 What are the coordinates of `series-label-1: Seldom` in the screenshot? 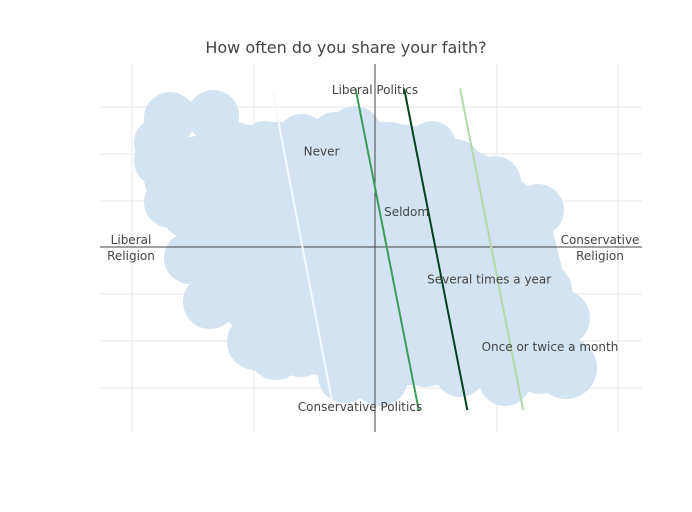 It's located at (406, 212).